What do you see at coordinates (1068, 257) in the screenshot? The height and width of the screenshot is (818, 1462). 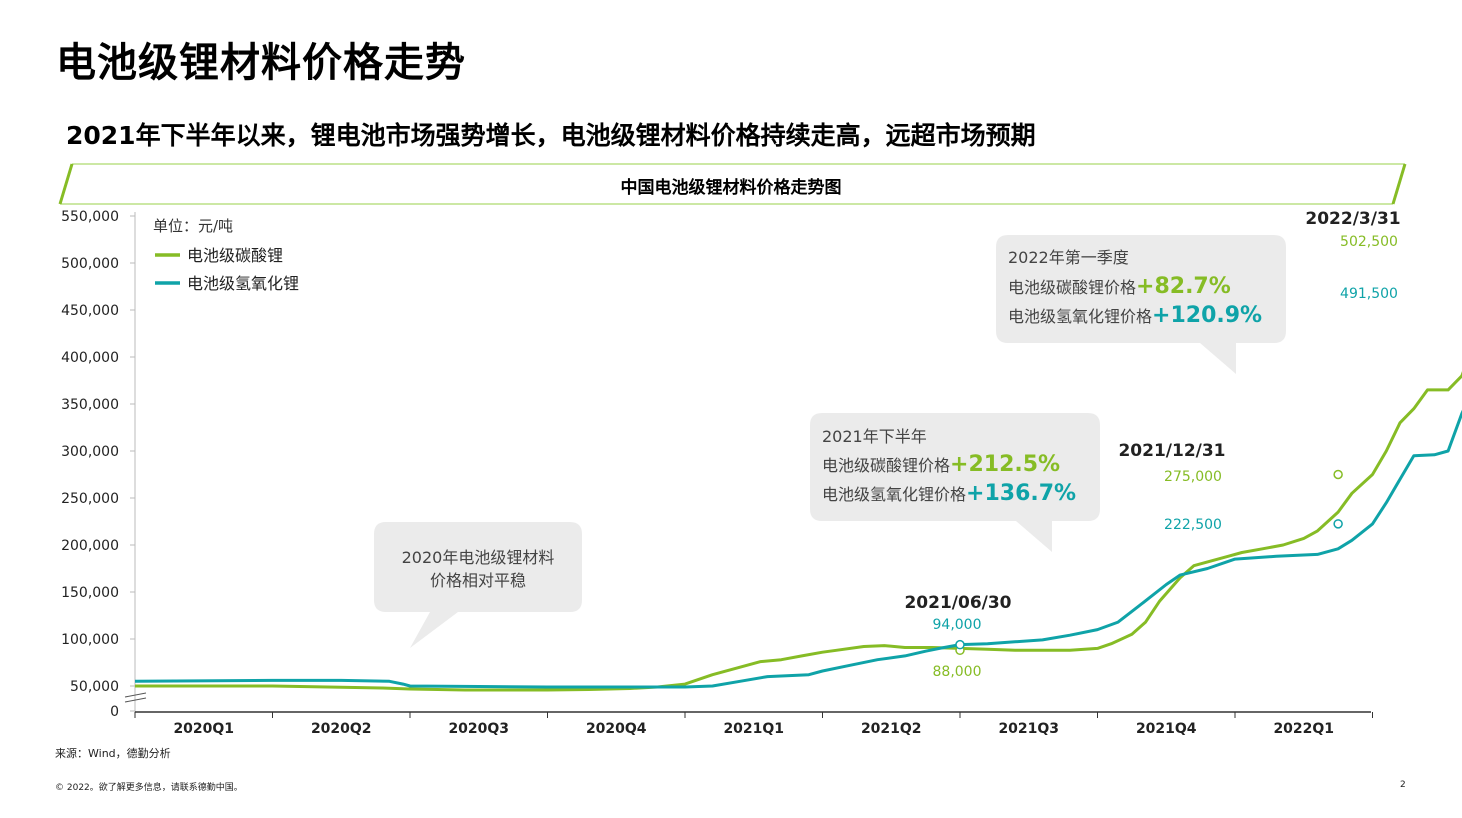 I see `callout-heading: 2022年第一季度` at bounding box center [1068, 257].